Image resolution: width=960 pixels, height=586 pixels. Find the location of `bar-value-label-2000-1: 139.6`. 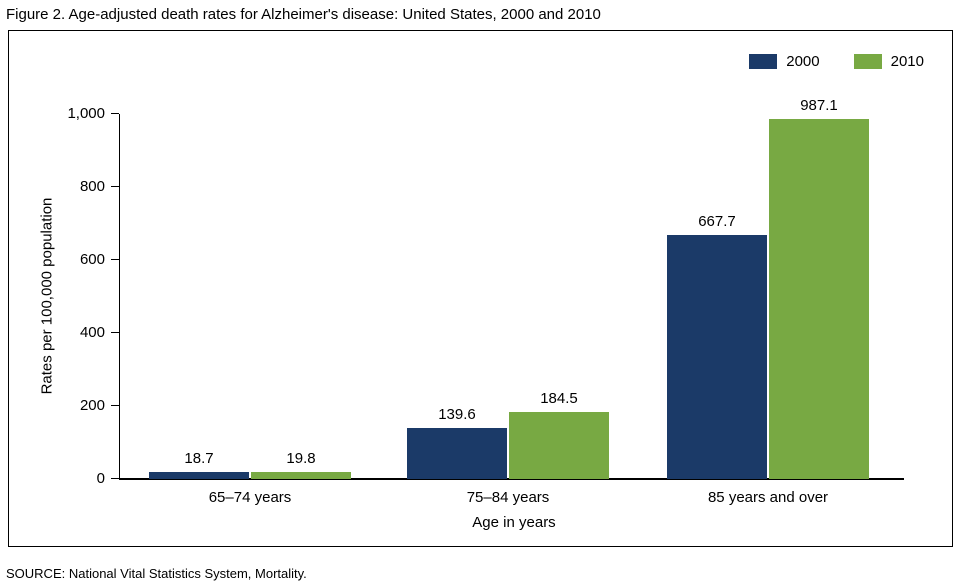

bar-value-label-2000-1: 139.6 is located at coordinates (457, 415).